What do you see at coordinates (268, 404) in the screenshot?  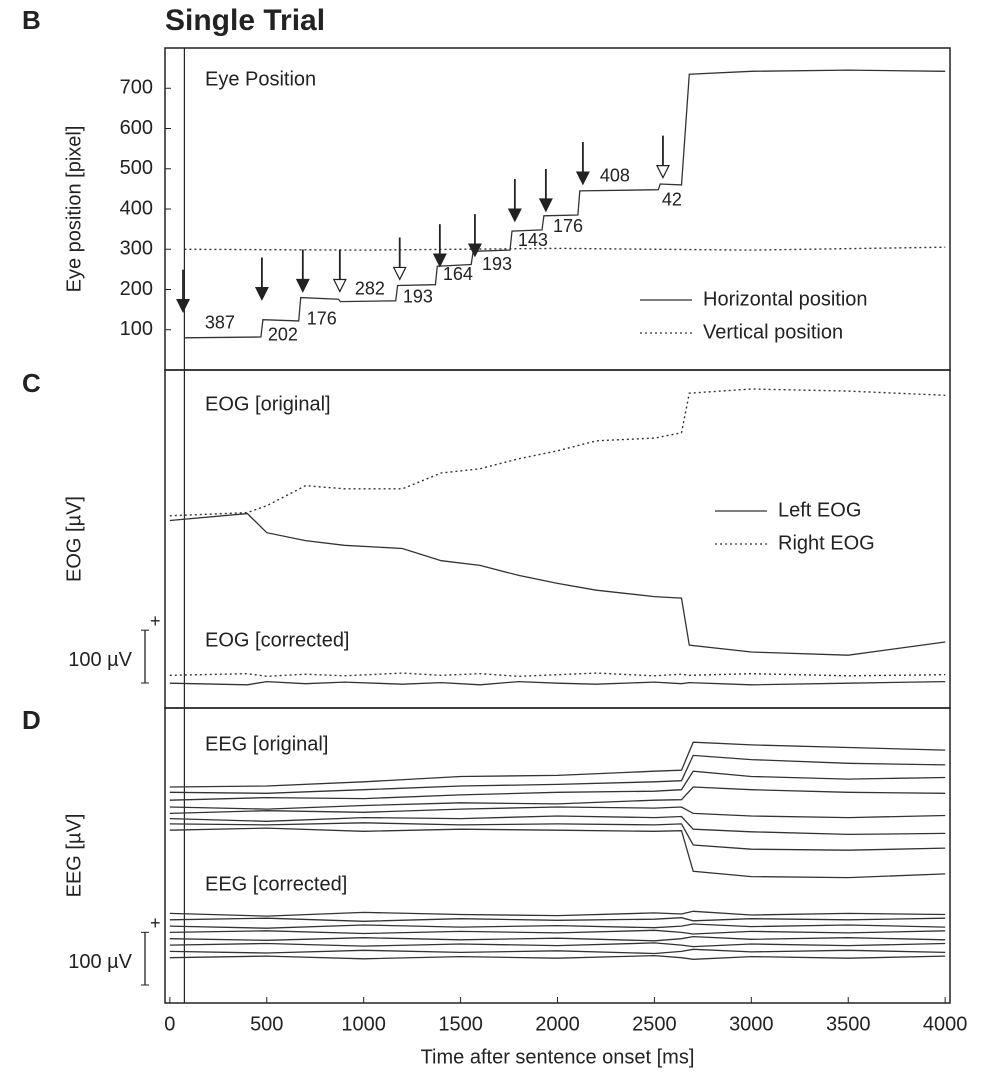 I see `panel-annotation: EOG [original]` at bounding box center [268, 404].